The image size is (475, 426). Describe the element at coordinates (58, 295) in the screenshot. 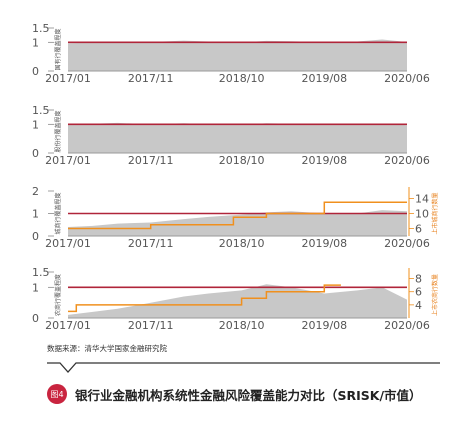

I see `y-axis-label: 农商行覆盖程度` at that location.